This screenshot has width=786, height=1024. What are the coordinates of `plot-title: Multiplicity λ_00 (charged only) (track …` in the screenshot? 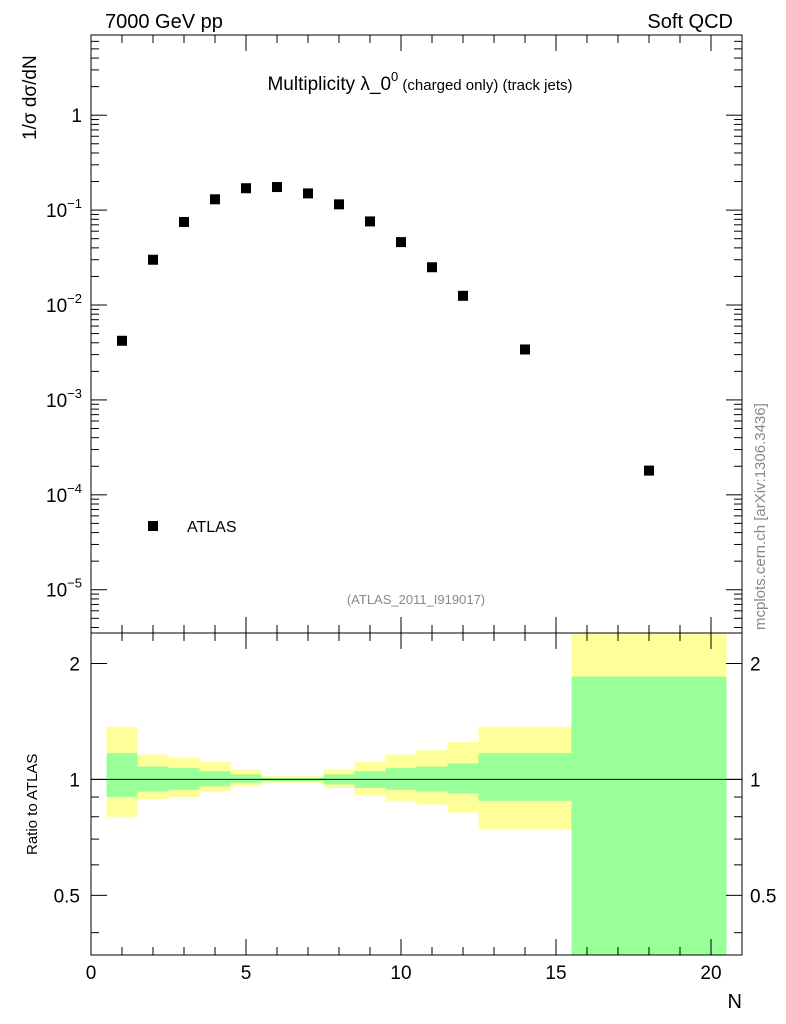 It's located at (419, 82).